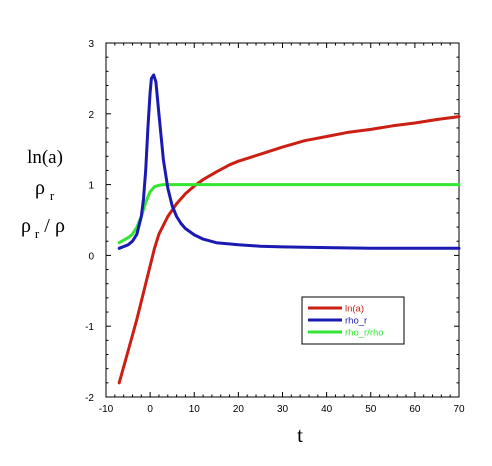 This screenshot has height=466, width=492. Describe the element at coordinates (91, 44) in the screenshot. I see `y-tick-label: 3` at that location.